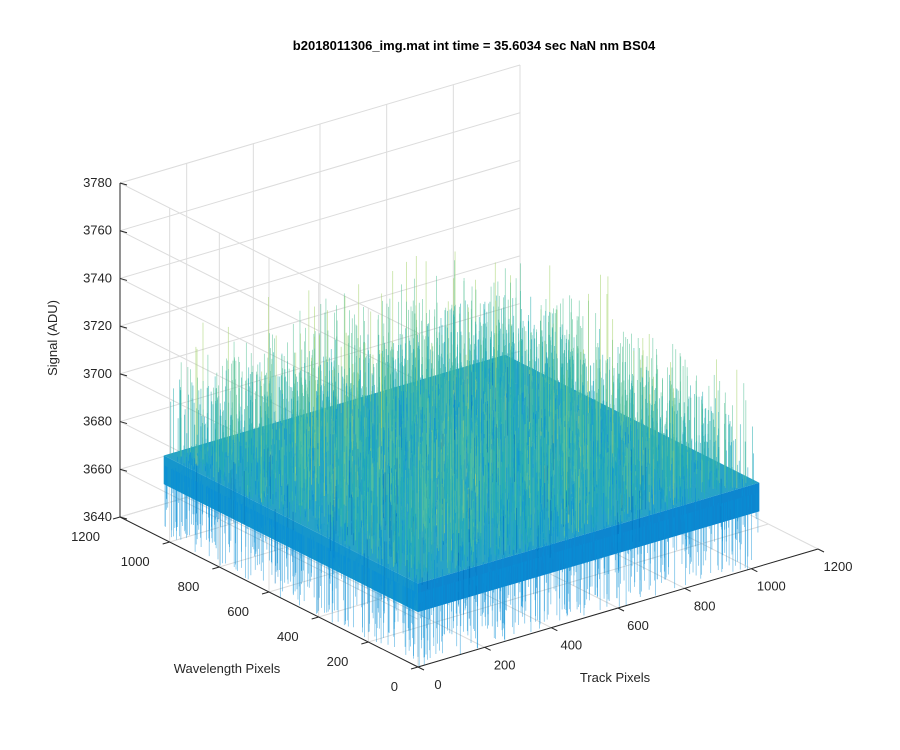 This screenshot has height=750, width=900. Describe the element at coordinates (97, 325) in the screenshot. I see `z-tick-label: 3720` at that location.